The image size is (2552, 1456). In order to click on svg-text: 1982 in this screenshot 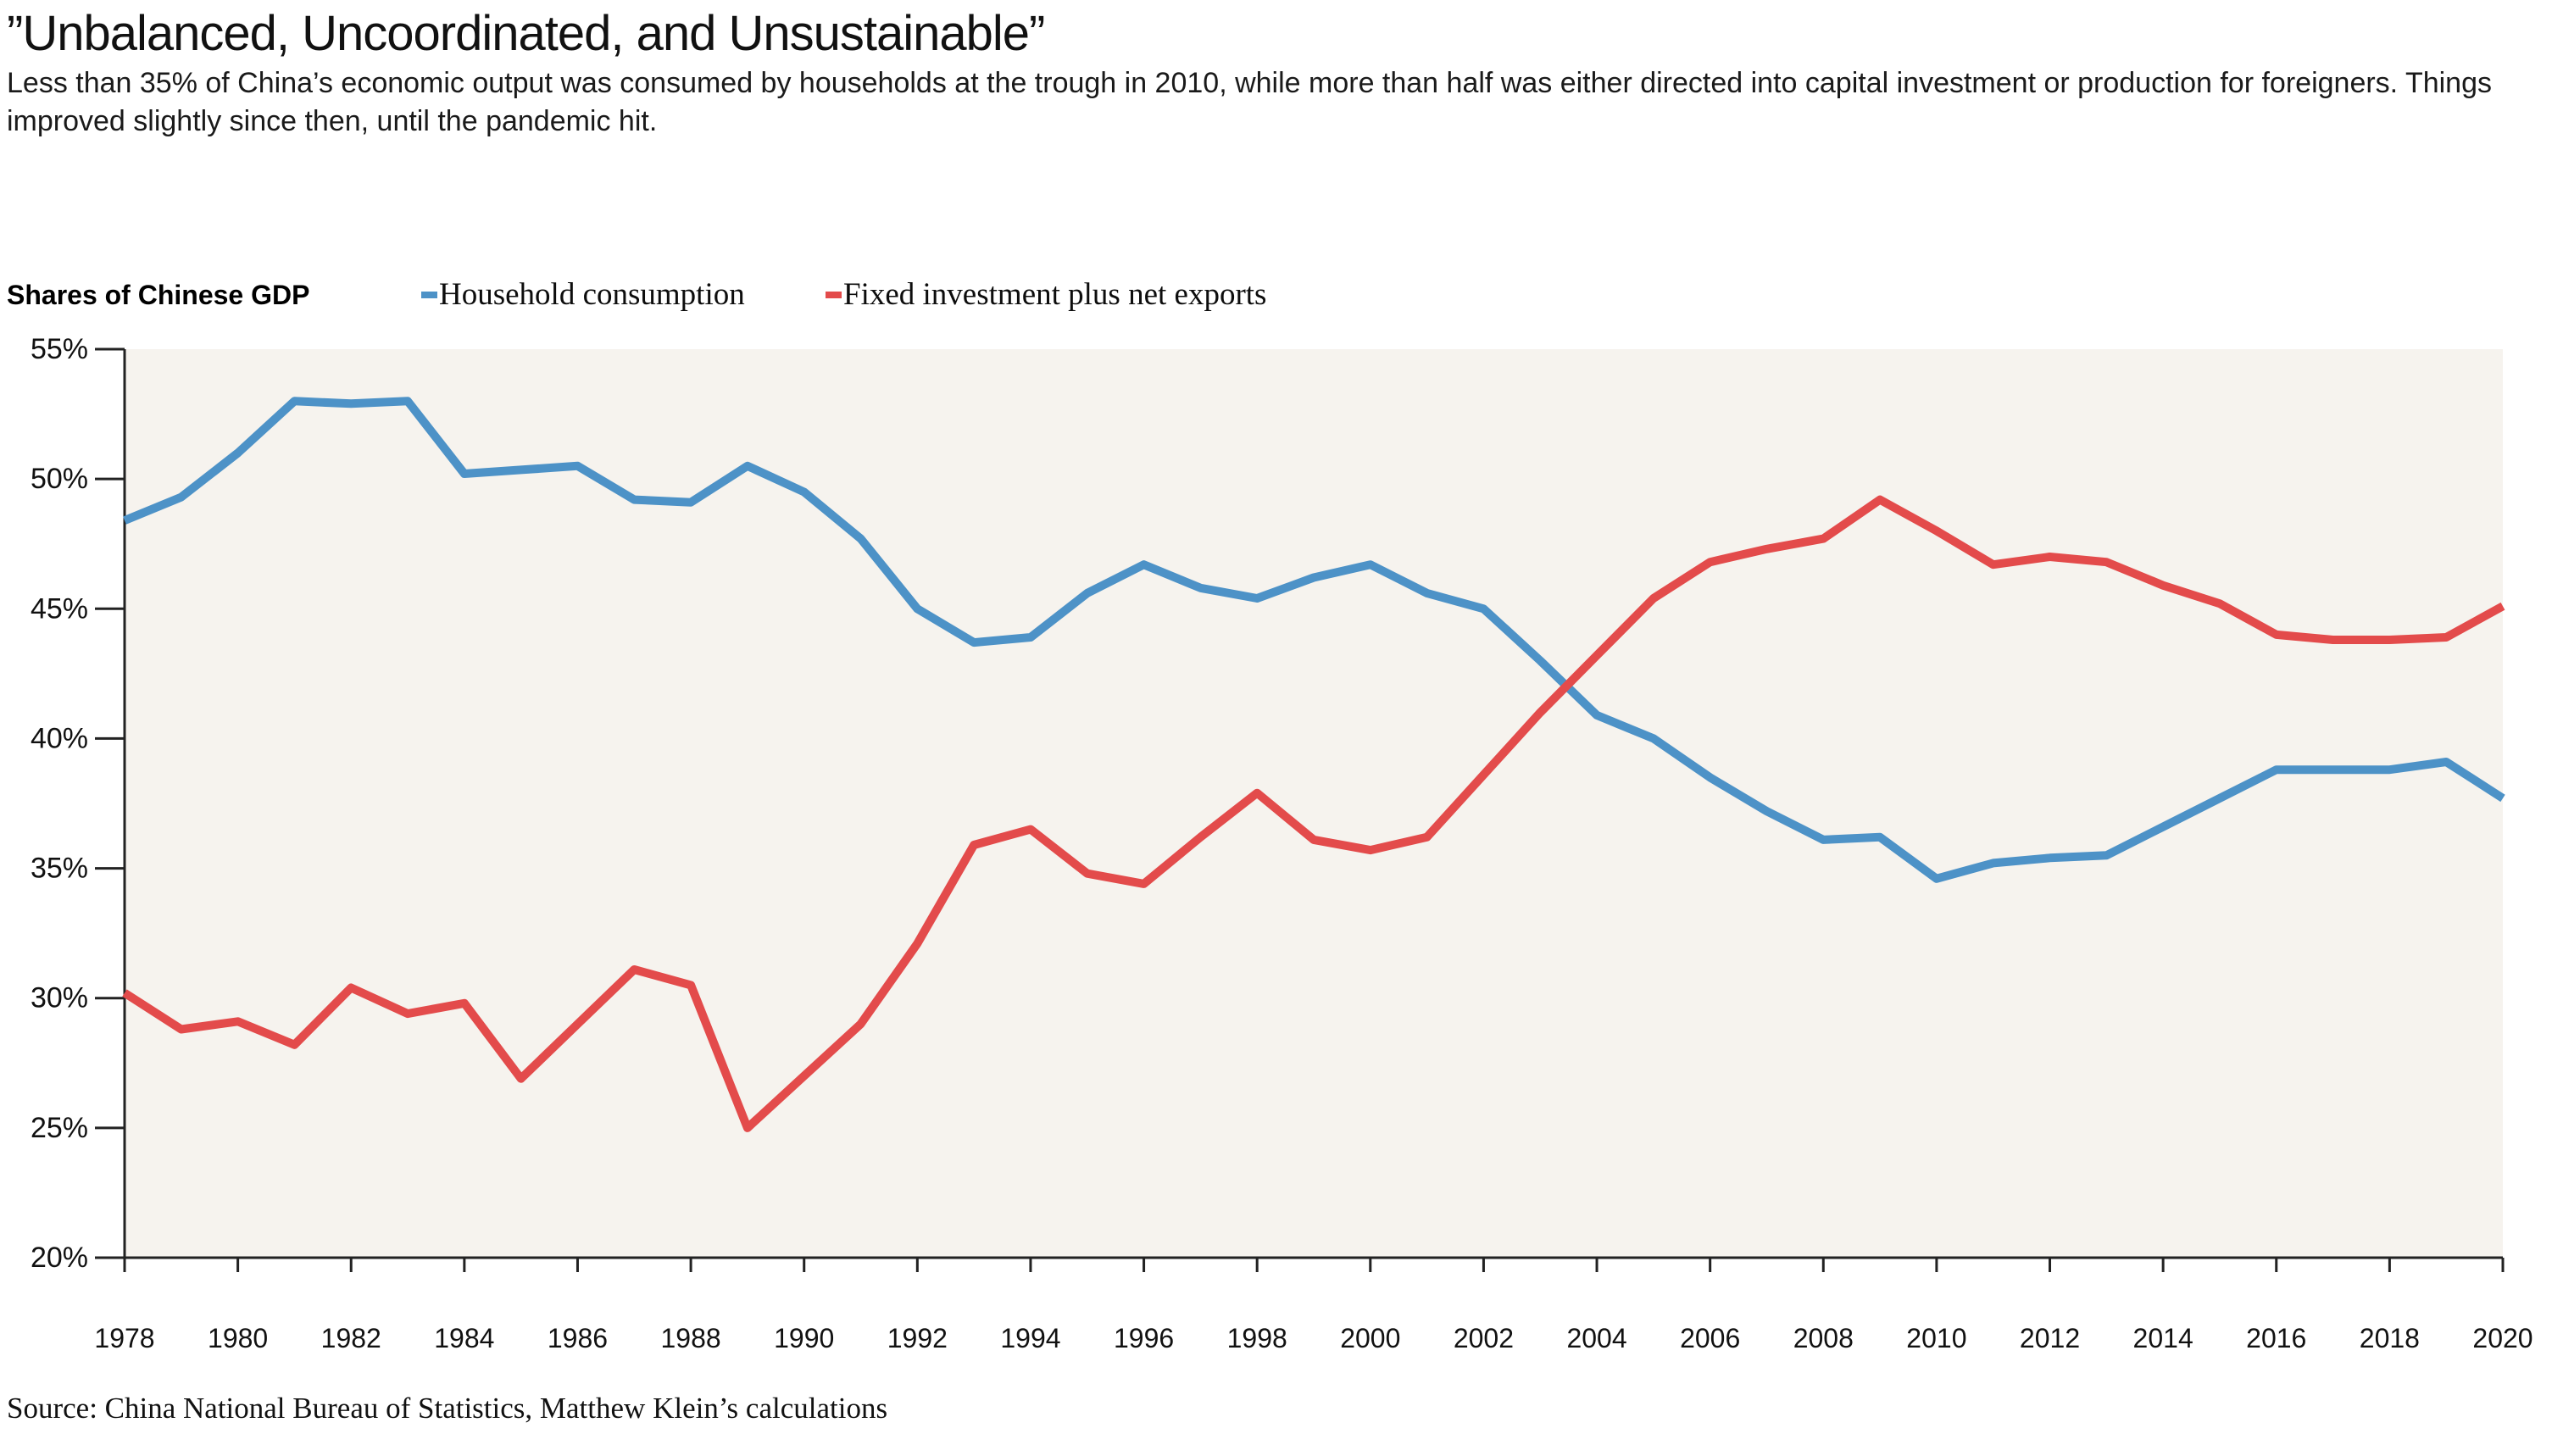, I will do `click(351, 1338)`.